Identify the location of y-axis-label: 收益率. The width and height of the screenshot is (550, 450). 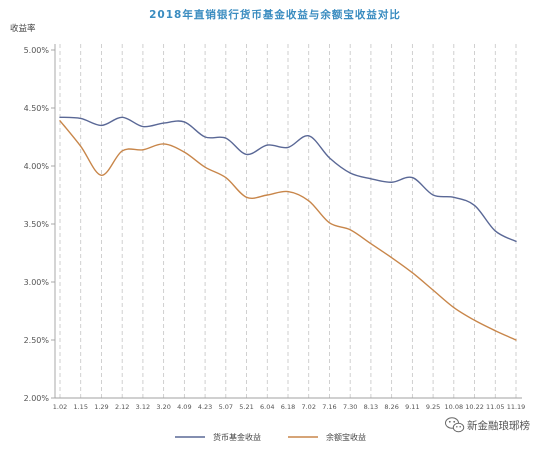
(23, 28).